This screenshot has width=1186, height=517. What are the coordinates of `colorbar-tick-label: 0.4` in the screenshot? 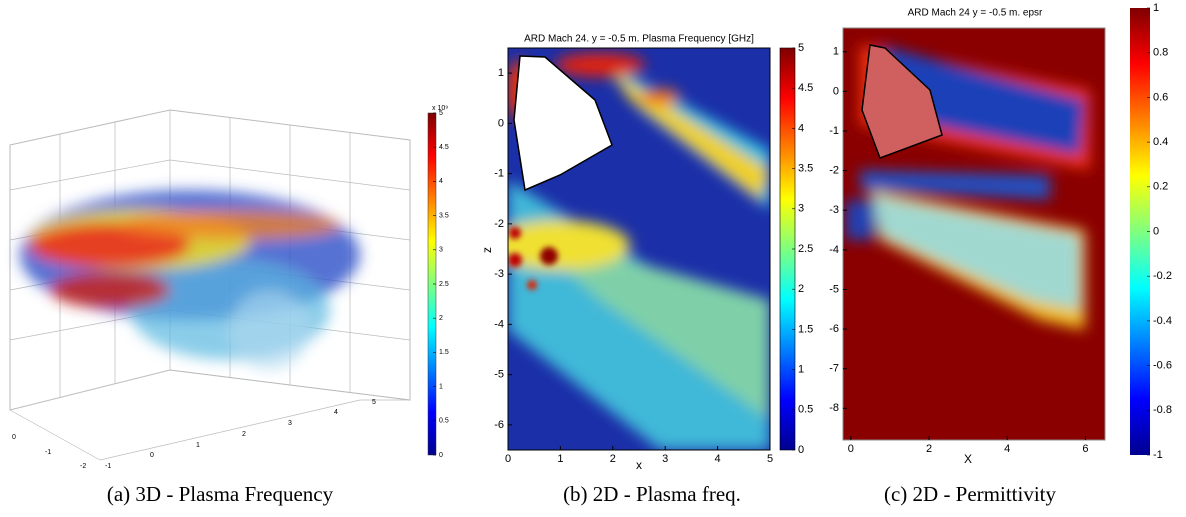 It's located at (1160, 142).